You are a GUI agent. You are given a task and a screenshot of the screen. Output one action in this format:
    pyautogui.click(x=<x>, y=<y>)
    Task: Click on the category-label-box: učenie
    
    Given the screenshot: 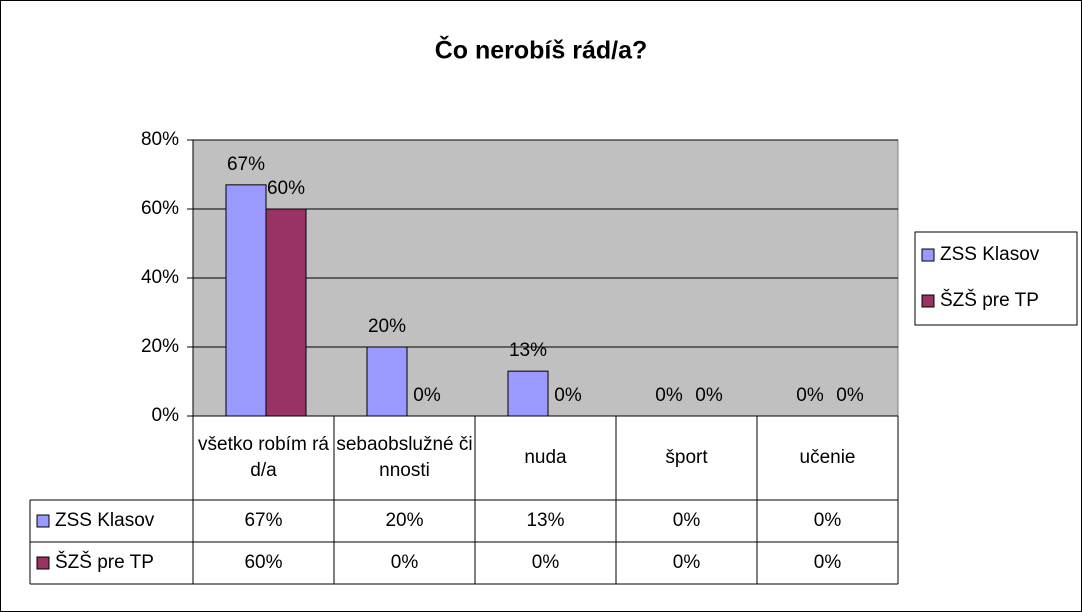 What is the action you would take?
    pyautogui.click(x=827, y=457)
    